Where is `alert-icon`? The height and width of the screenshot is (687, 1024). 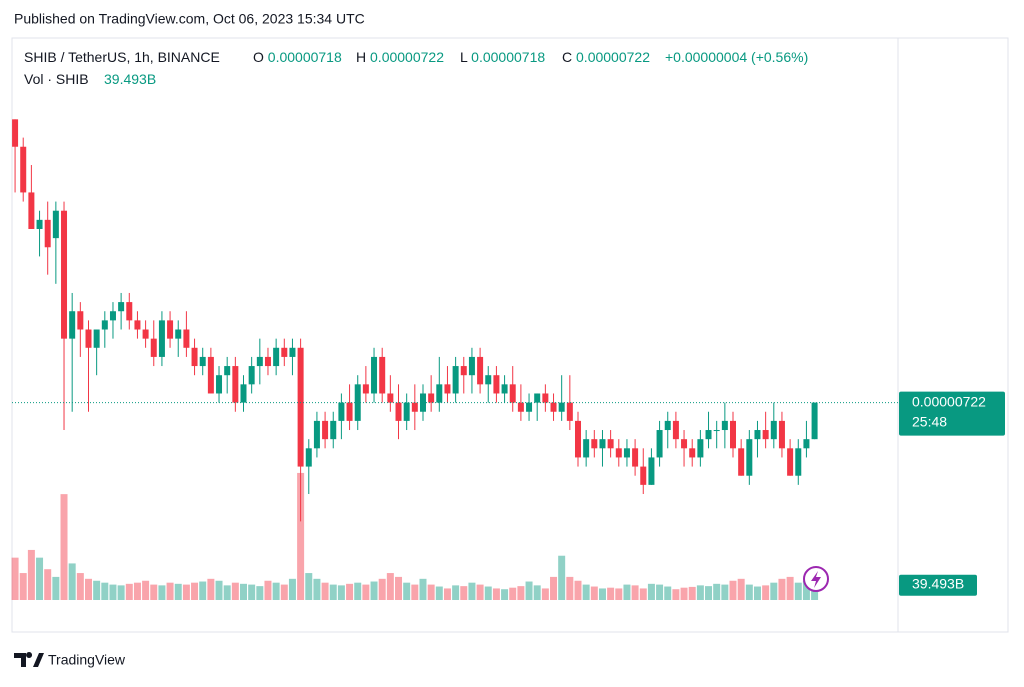
alert-icon is located at coordinates (816, 579).